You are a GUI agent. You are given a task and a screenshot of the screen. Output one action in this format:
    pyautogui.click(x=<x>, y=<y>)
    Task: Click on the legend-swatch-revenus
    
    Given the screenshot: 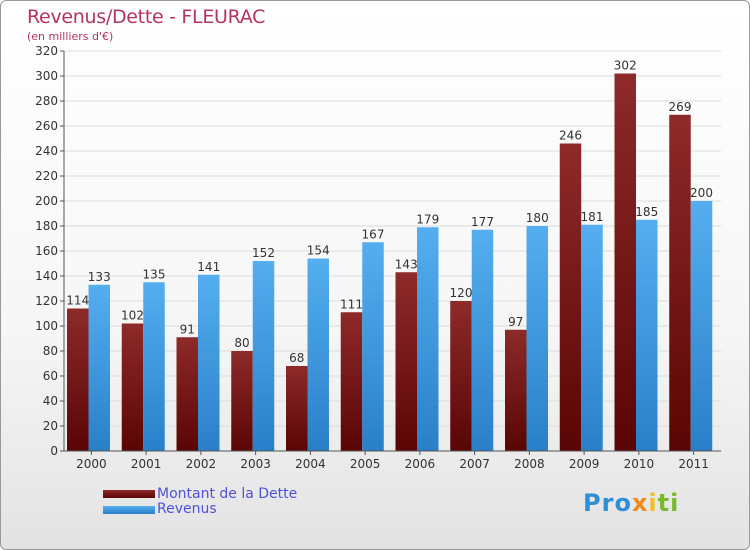 What is the action you would take?
    pyautogui.click(x=129, y=510)
    